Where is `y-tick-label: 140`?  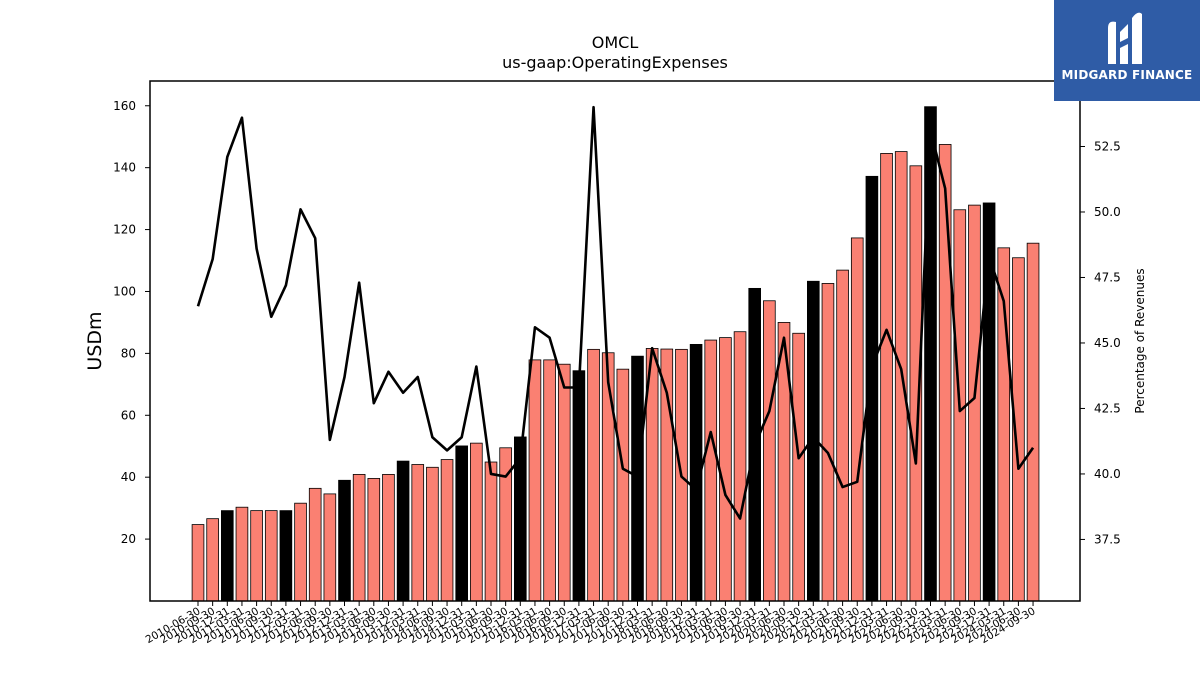 y-tick-label: 140 is located at coordinates (124, 168).